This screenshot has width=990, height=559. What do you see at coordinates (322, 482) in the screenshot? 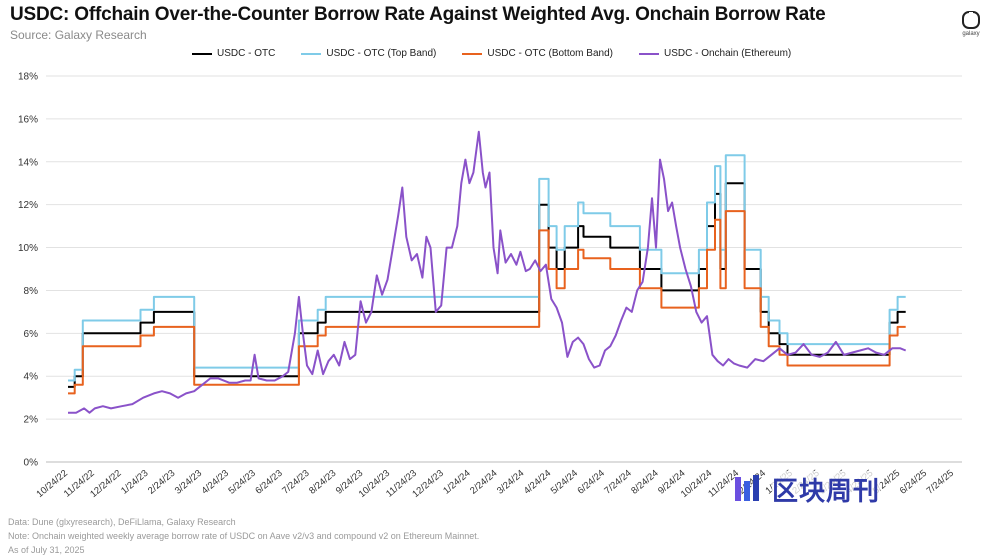
I see `x-tick-label: 8/24/23` at bounding box center [322, 482].